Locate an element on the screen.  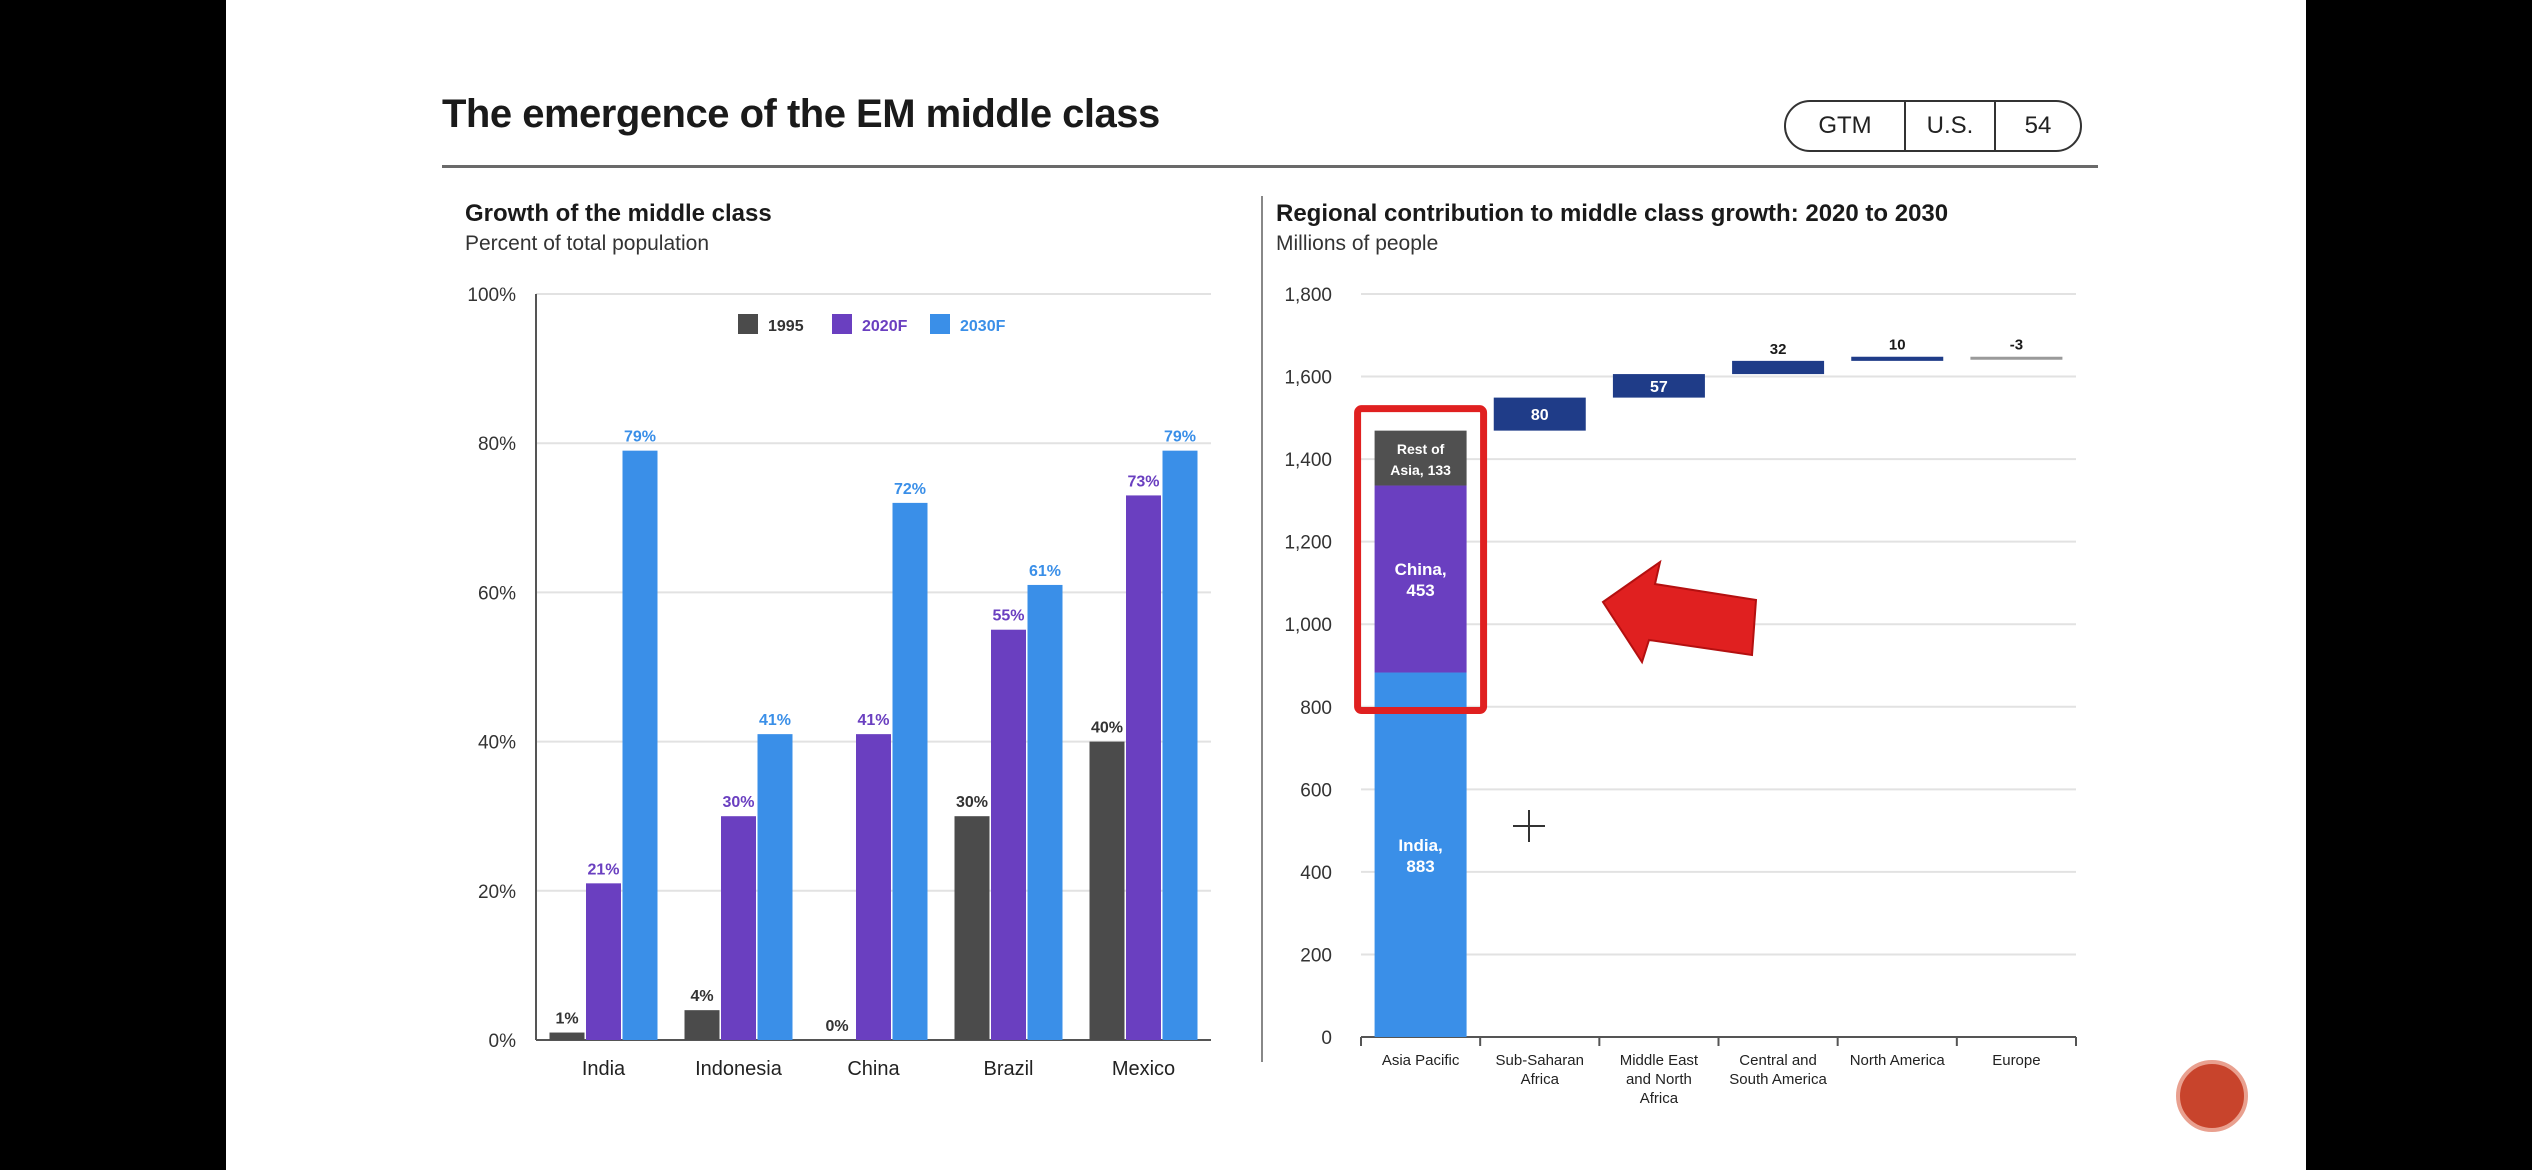
left-bar-2020F-china is located at coordinates (873, 887).